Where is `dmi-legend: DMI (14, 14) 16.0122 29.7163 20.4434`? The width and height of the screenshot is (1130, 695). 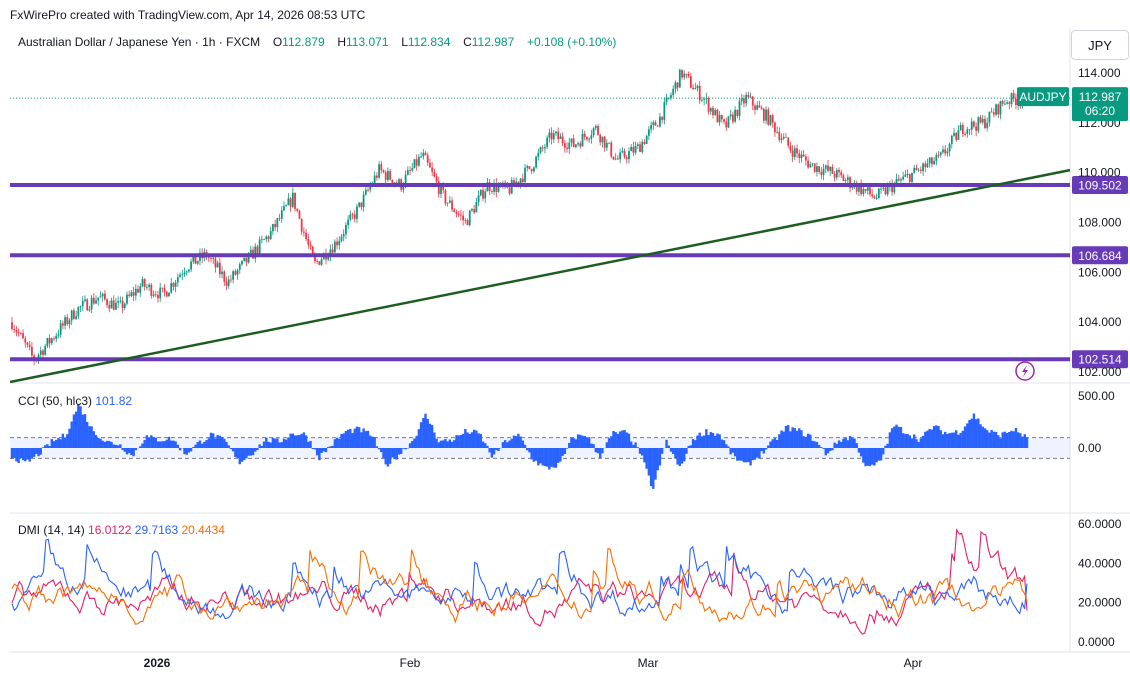
dmi-legend: DMI (14, 14) 16.0122 29.7163 20.4434 is located at coordinates (121, 530).